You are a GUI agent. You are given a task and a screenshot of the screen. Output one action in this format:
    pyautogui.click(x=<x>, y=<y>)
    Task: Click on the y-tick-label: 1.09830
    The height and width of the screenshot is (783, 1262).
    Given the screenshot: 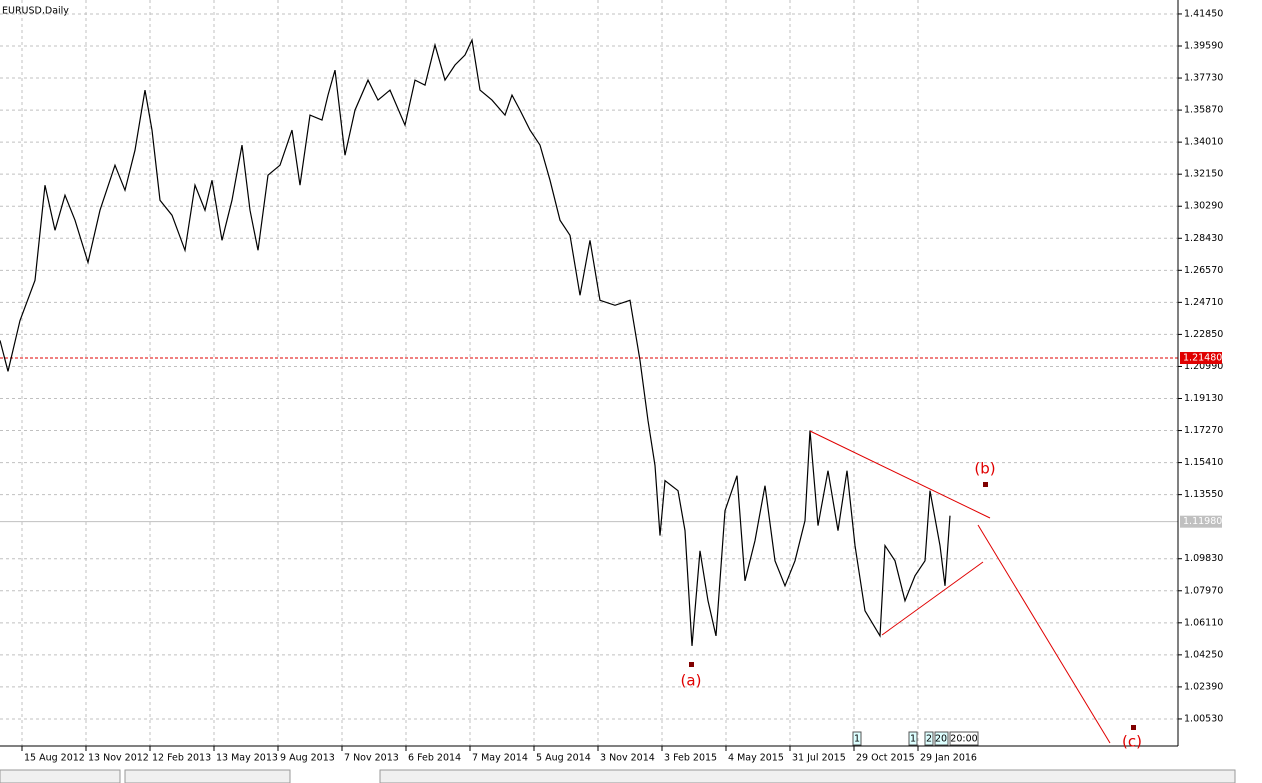 What is the action you would take?
    pyautogui.click(x=1203, y=558)
    